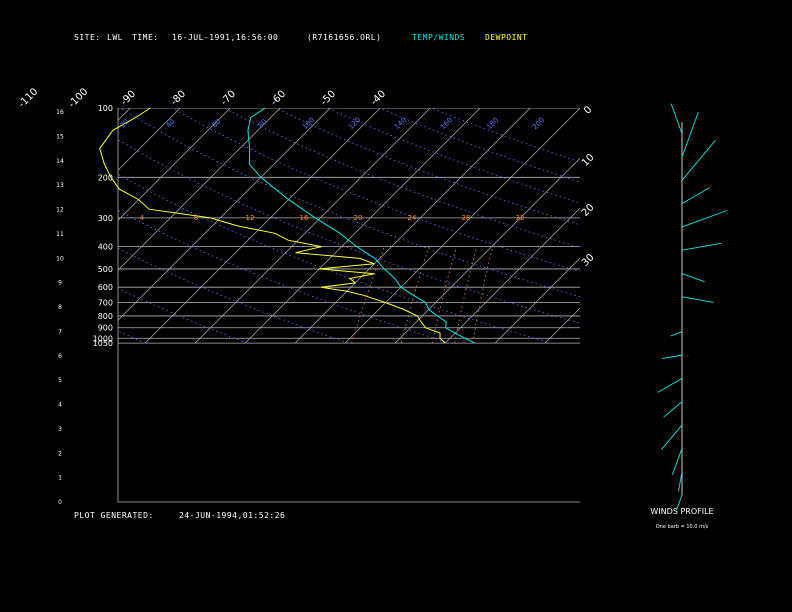  I want to click on isotherm-label-top: -90, so click(128, 98).